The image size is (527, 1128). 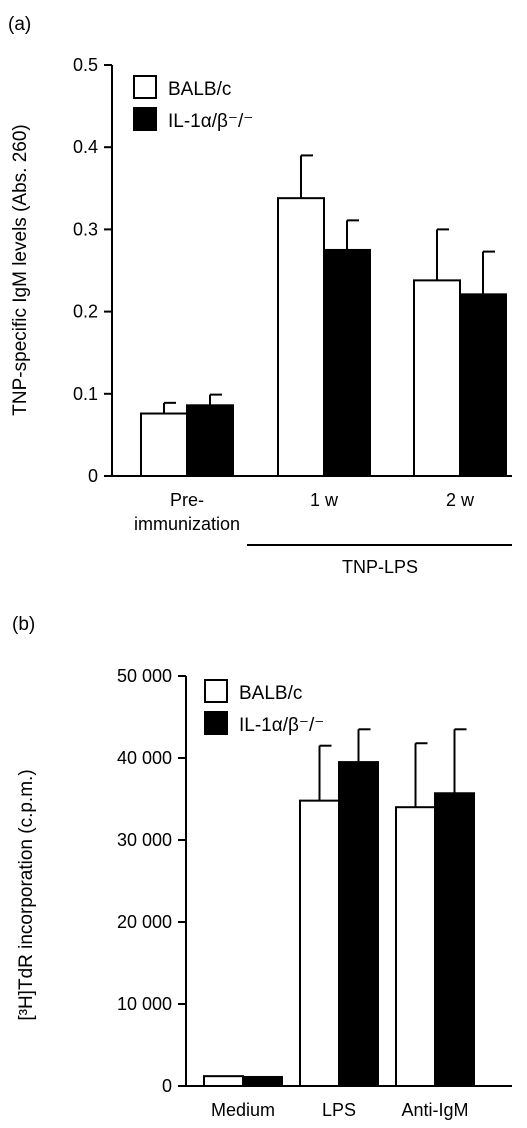 What do you see at coordinates (144, 840) in the screenshot?
I see `b-y-tick-label: 30 000` at bounding box center [144, 840].